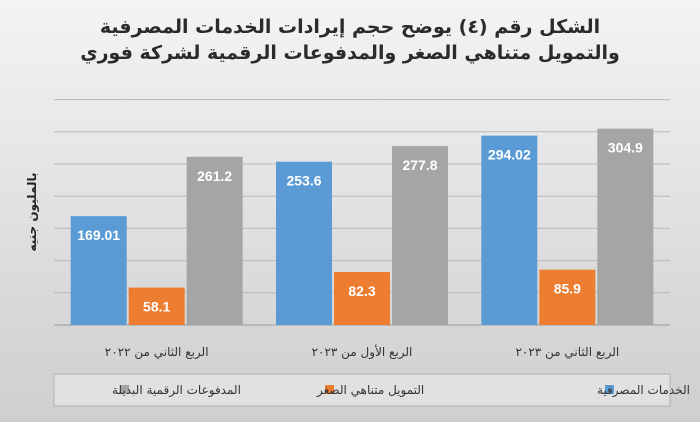  Describe the element at coordinates (567, 289) in the screenshot. I see `data-label: 85.9` at that location.